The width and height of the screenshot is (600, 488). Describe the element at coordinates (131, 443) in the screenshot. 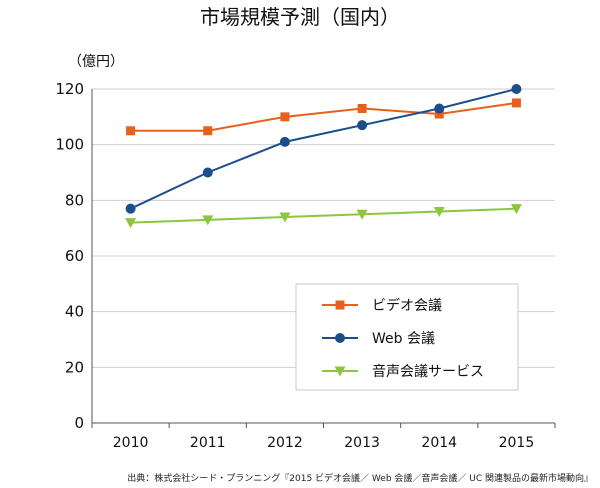

I see `x-tick-label: 2010` at that location.